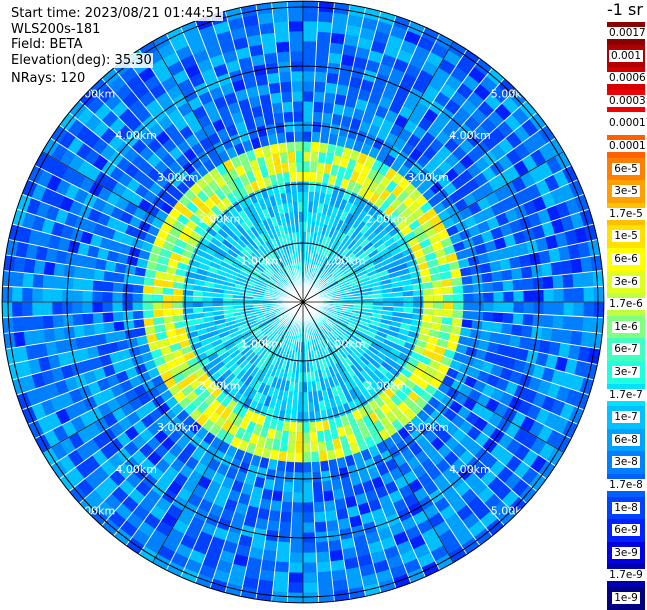  I want to click on colorbar-cell: 1e-5, so click(626, 237).